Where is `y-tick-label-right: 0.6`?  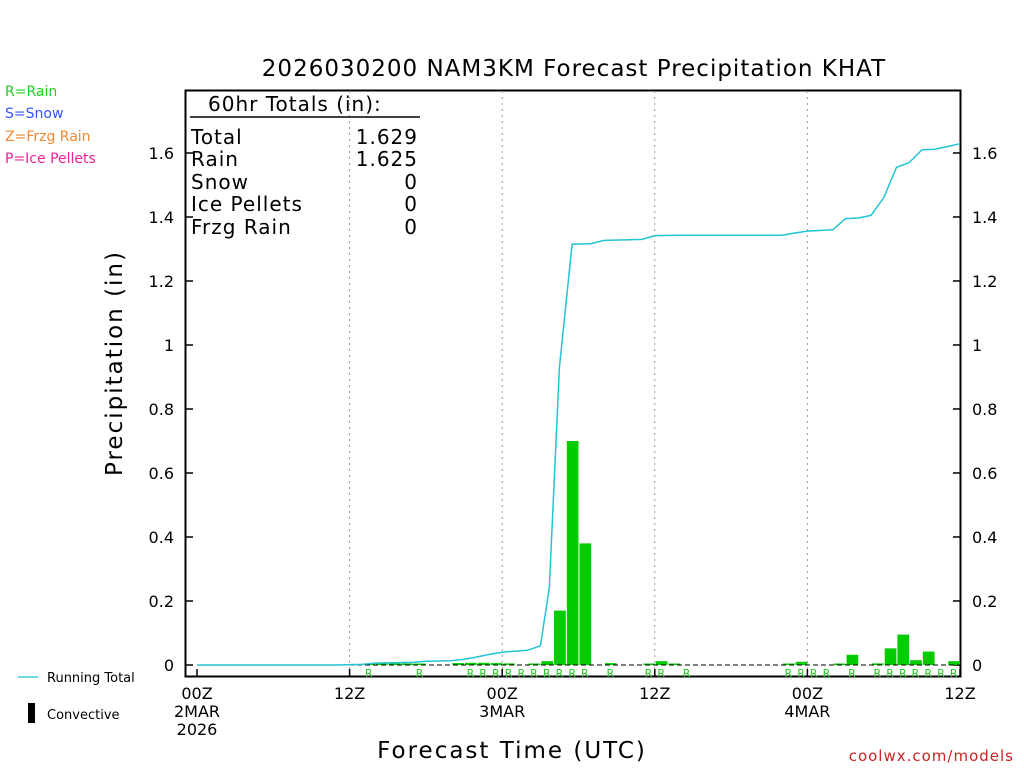
y-tick-label-right: 0.6 is located at coordinates (984, 473).